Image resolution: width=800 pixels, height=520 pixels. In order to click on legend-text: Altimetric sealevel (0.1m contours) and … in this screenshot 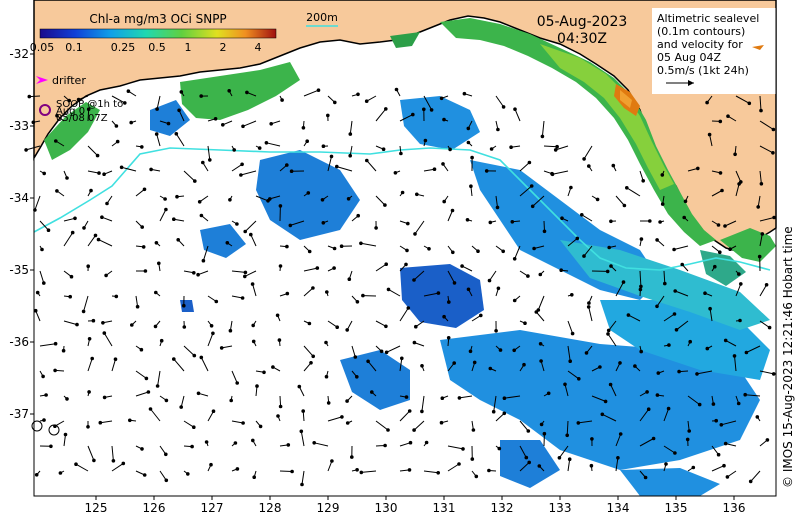, I will do `click(708, 44)`.